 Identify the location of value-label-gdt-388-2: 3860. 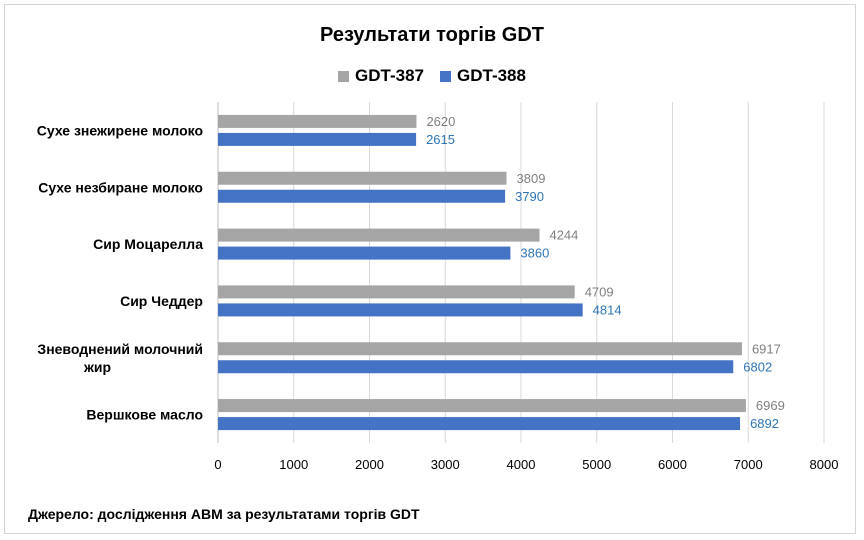
(534, 253).